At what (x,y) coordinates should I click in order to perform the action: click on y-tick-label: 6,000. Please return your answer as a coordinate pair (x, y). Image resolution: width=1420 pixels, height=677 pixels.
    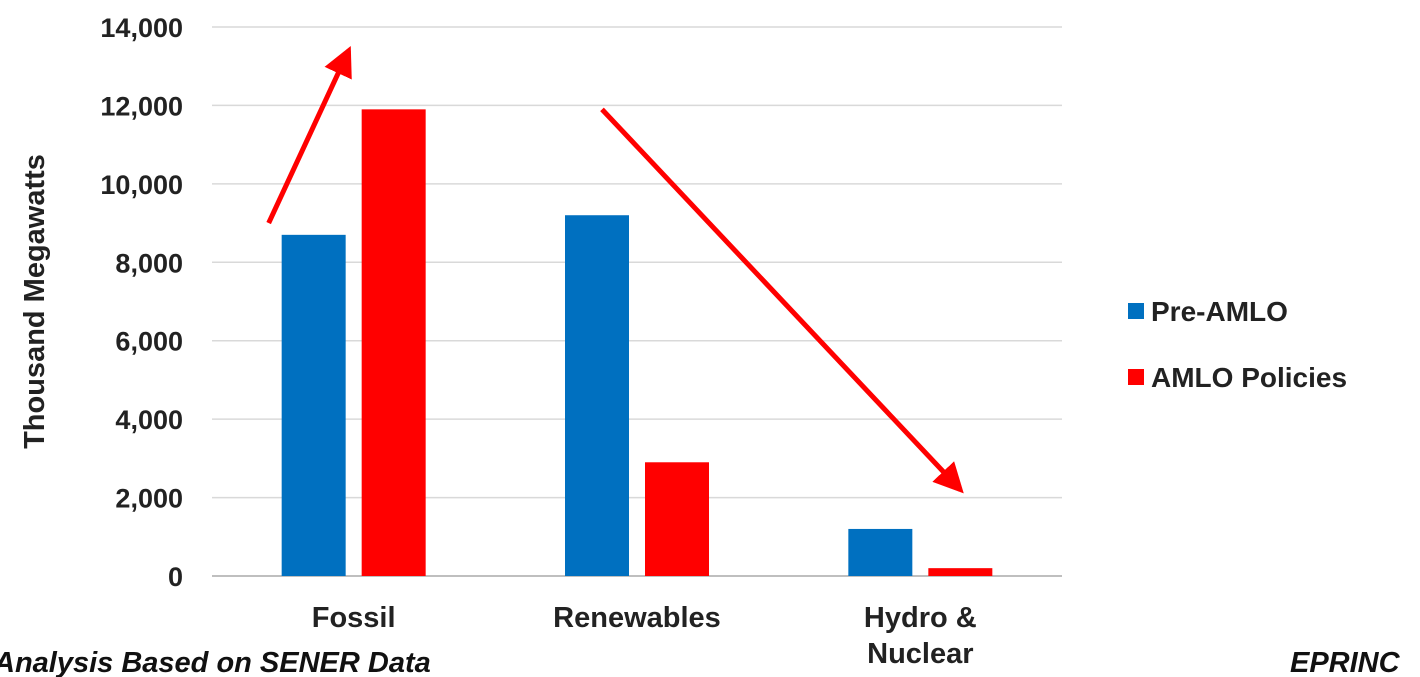
    Looking at the image, I should click on (149, 342).